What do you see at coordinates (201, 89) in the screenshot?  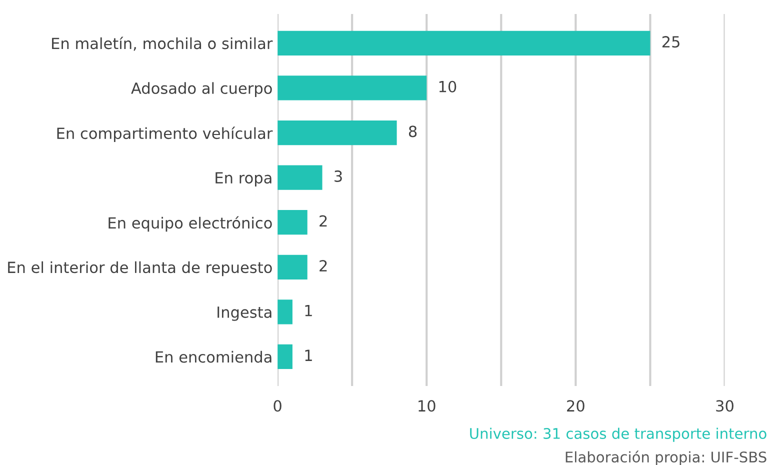 I see `y-tick-label: Adosado al cuerpo` at bounding box center [201, 89].